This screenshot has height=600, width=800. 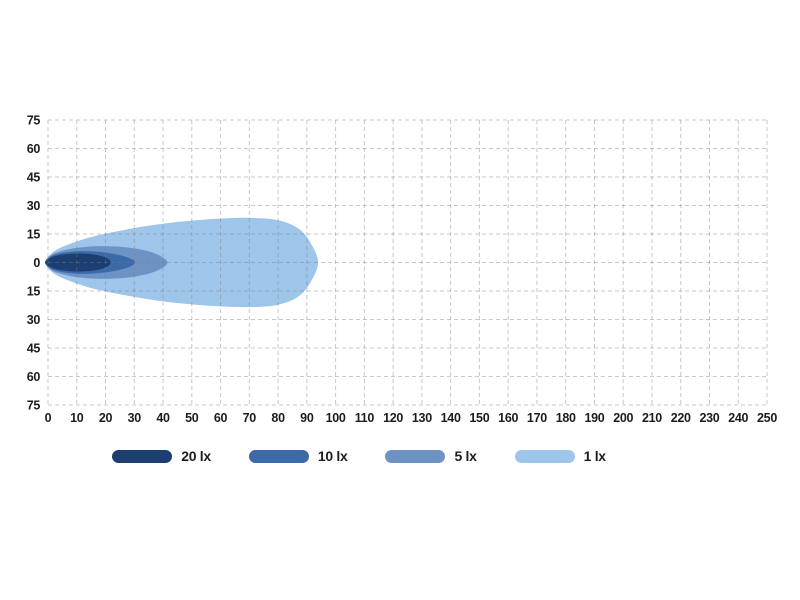 I want to click on x-tick-label: 130, so click(x=422, y=418).